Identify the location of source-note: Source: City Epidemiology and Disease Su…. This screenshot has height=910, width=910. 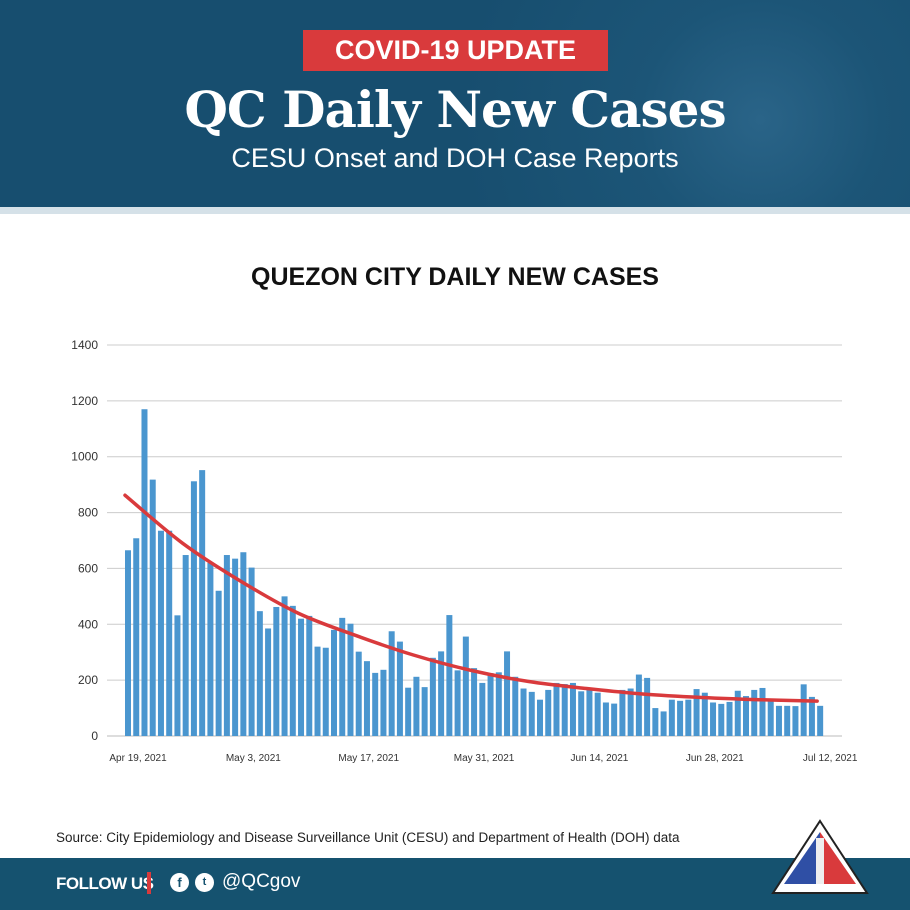
(368, 837).